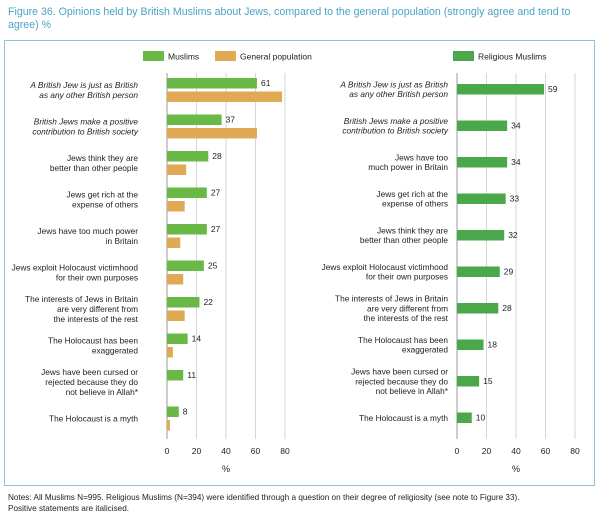  I want to click on category-label-right-3-1: expense of others, so click(415, 204).